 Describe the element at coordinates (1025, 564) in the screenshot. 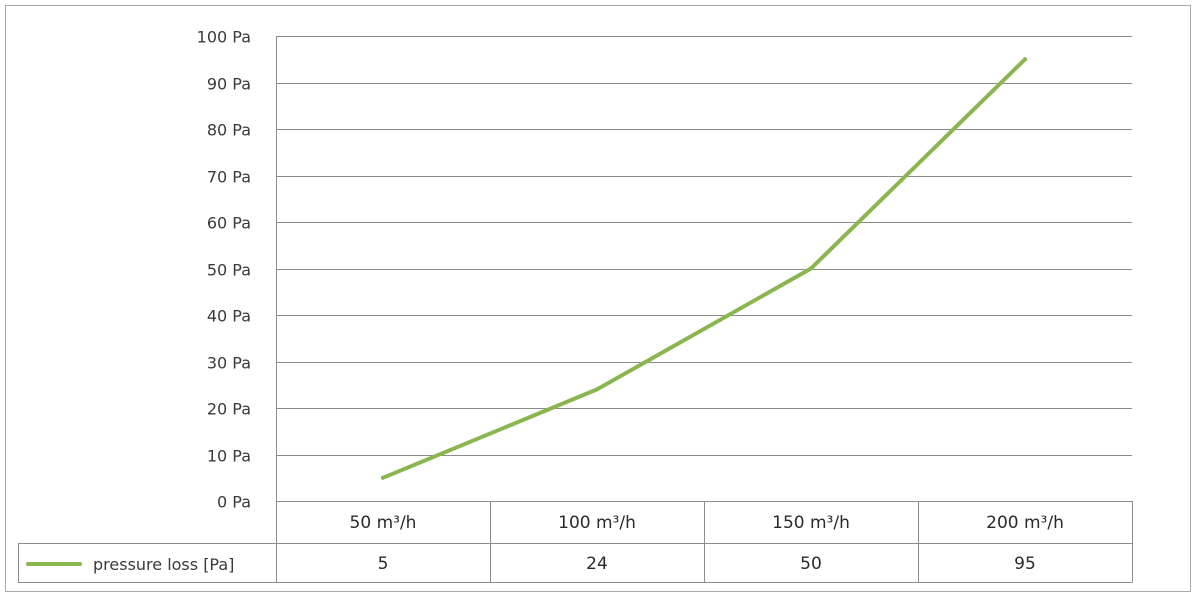

I see `data-table-value: 95` at that location.